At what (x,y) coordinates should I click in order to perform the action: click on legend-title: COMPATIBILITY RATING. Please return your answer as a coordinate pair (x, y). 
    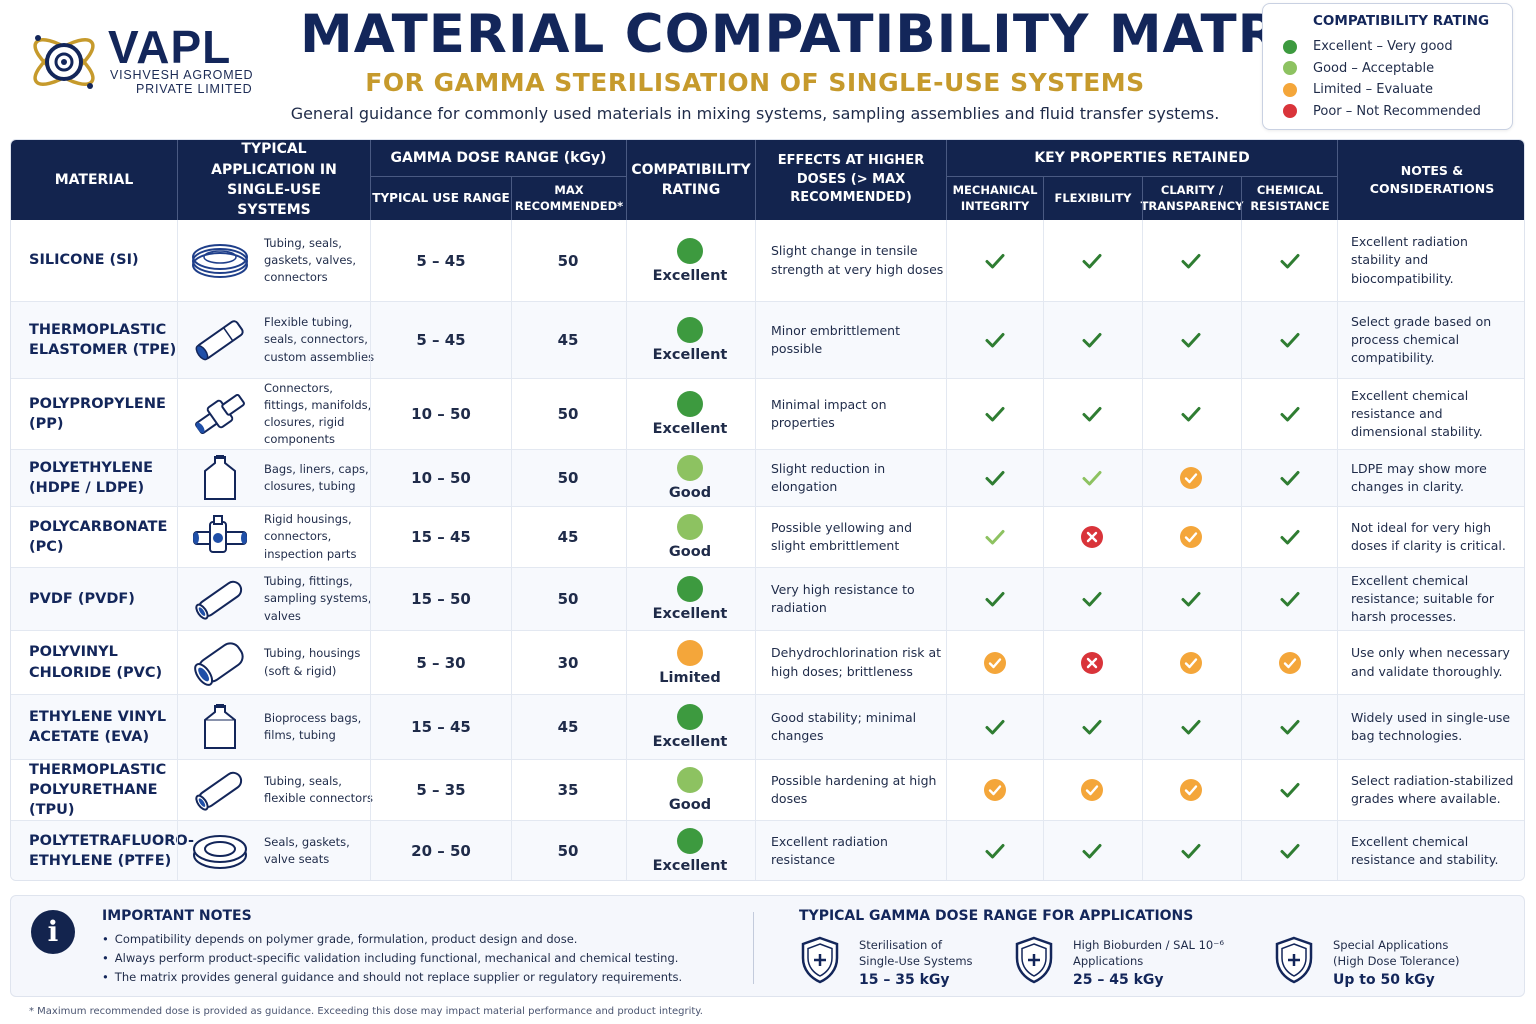
    Looking at the image, I should click on (1401, 21).